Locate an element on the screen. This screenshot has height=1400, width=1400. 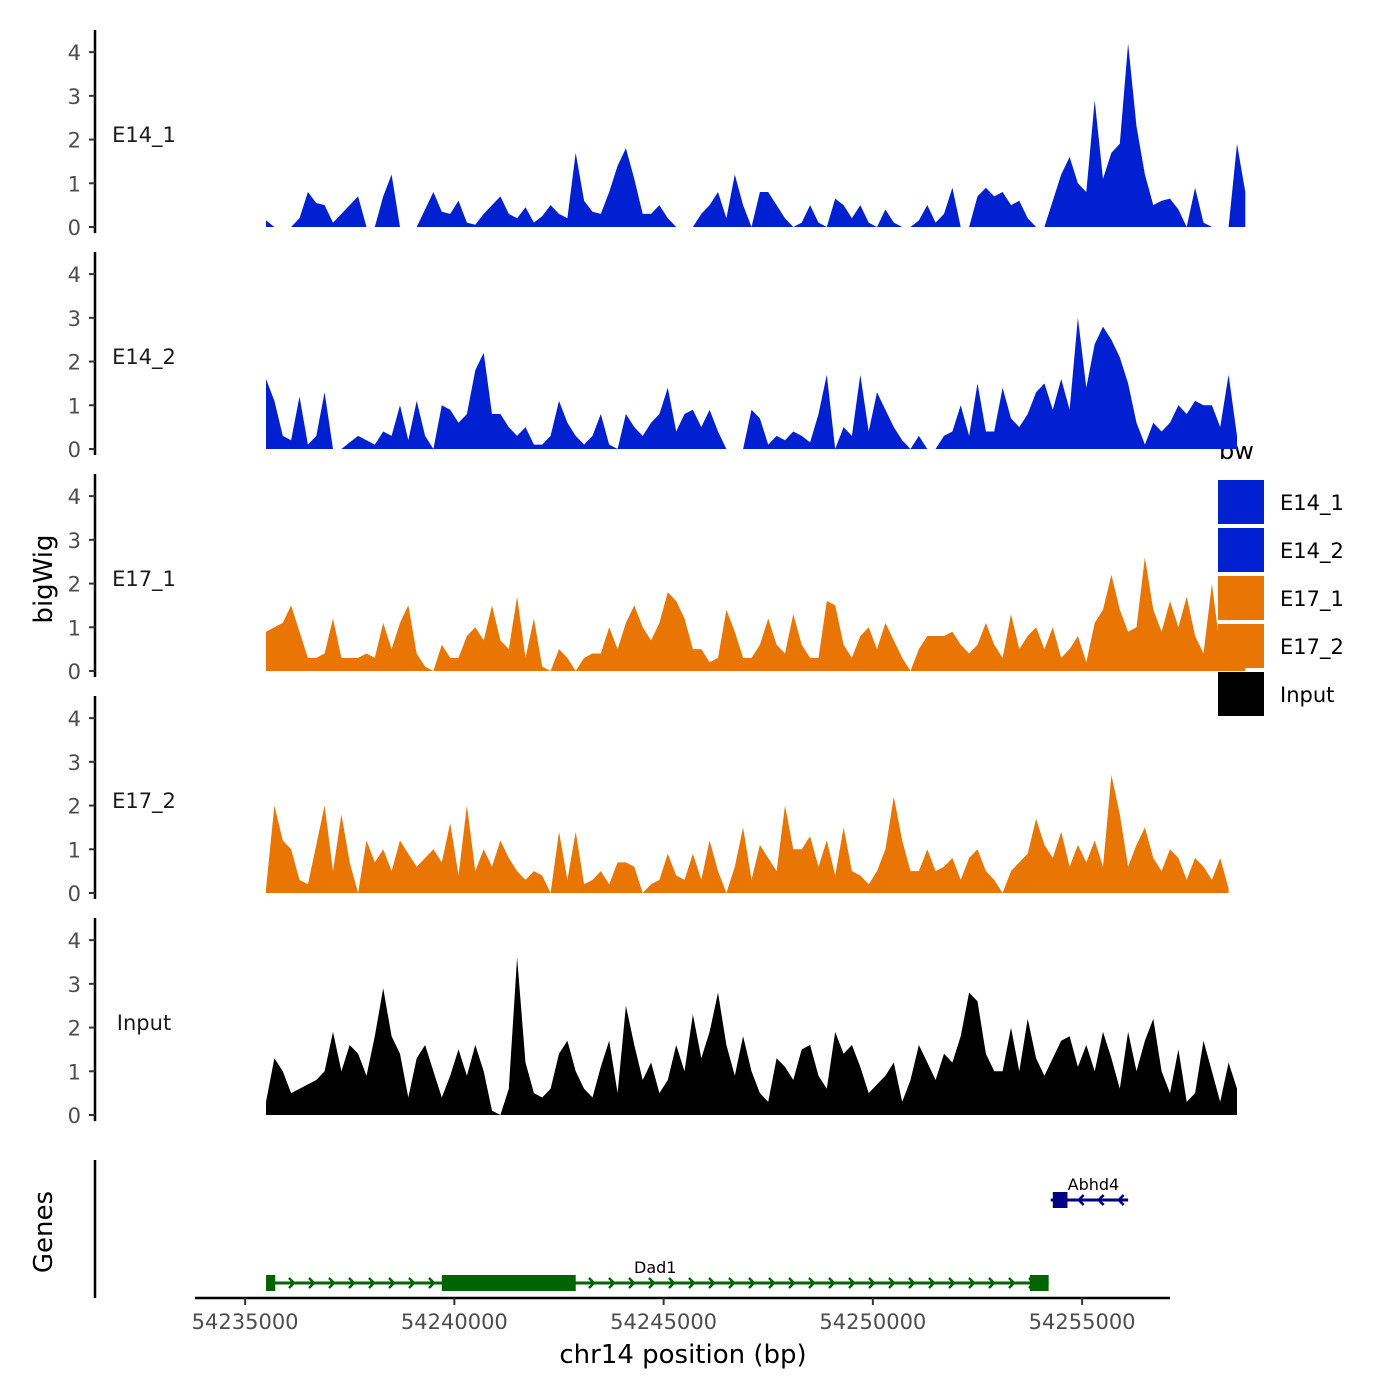
track-e17-1: 0 1 2 3 4 E17_1 is located at coordinates (657, 579).